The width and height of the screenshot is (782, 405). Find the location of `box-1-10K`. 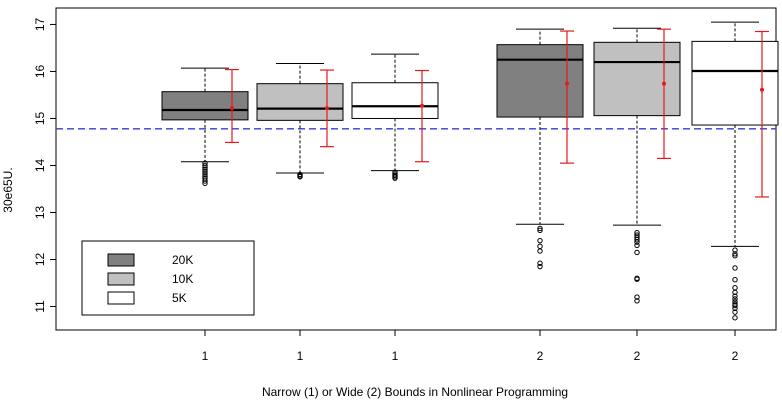

box-1-10K is located at coordinates (300, 121).